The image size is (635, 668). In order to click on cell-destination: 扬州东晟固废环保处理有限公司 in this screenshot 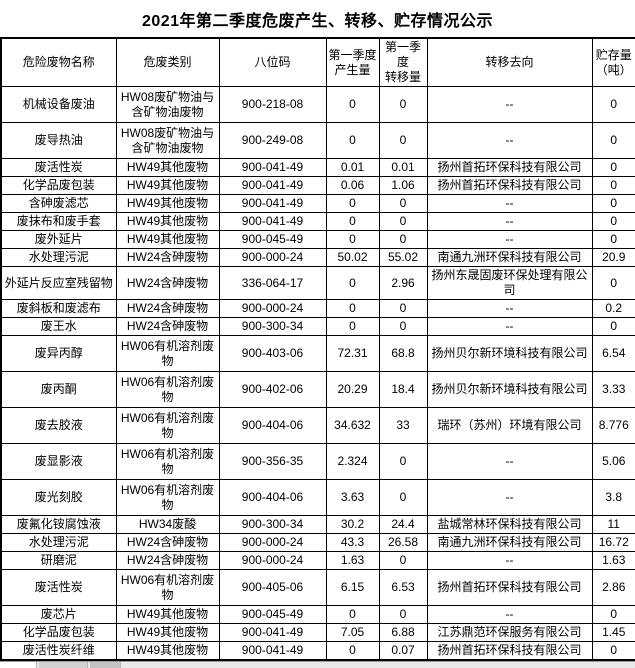, I will do `click(509, 283)`.